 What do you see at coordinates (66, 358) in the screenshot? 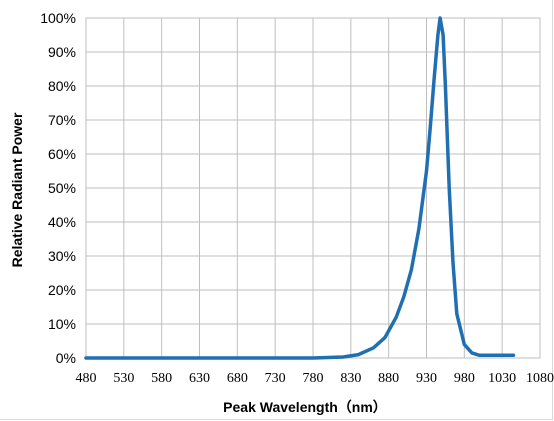
I see `y-tick-label: 0%` at bounding box center [66, 358].